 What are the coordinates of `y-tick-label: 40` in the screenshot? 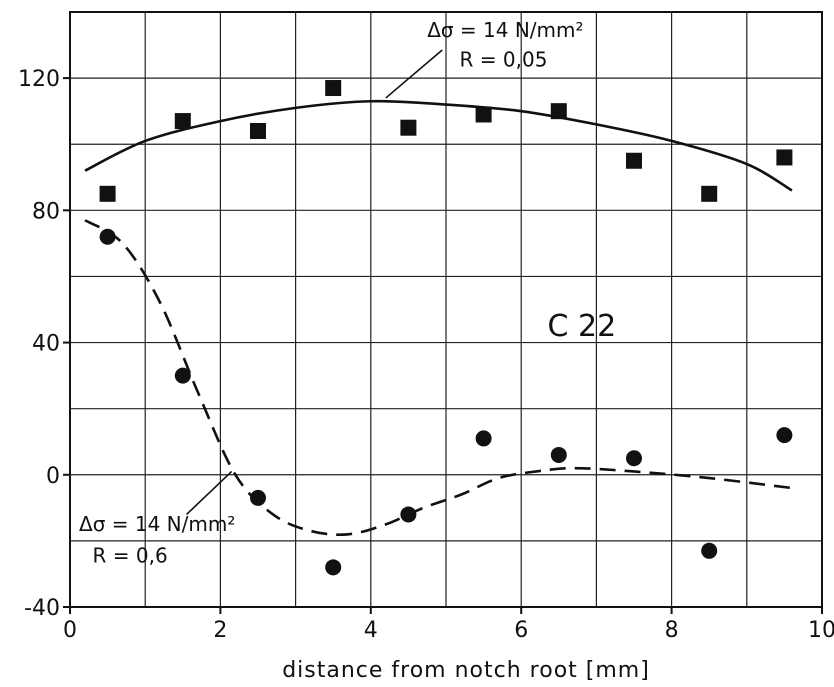 It's located at (46, 344).